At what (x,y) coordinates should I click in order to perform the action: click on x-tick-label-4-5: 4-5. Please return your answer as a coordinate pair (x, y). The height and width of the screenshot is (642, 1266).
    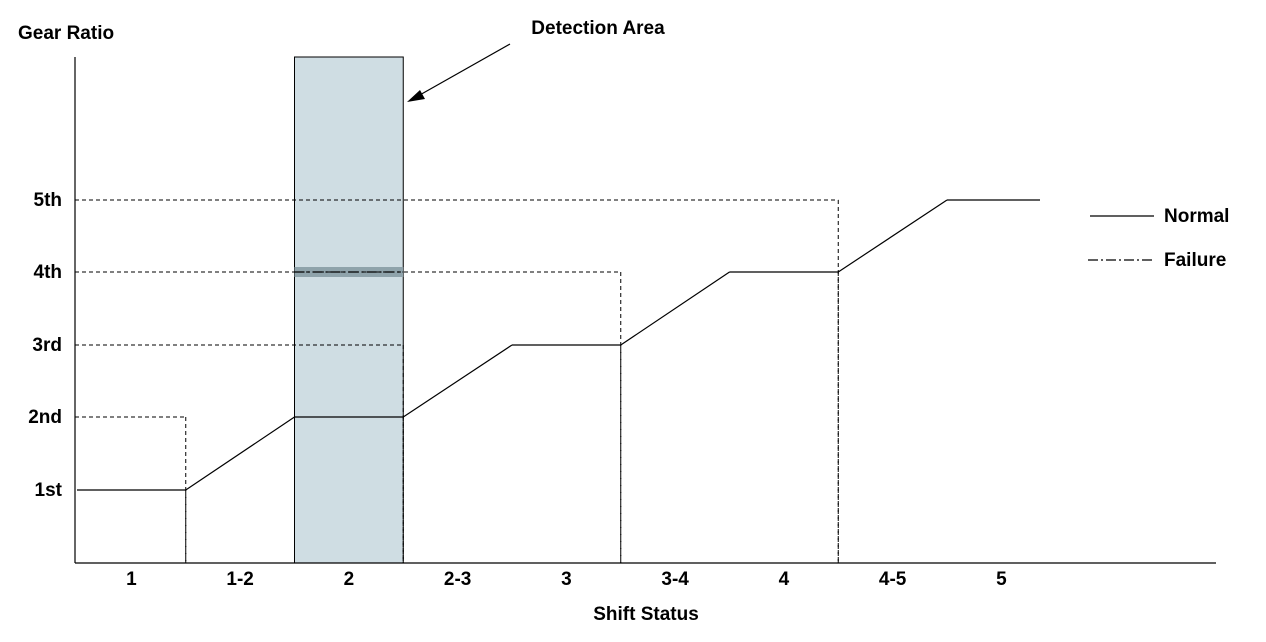
    Looking at the image, I should click on (893, 579).